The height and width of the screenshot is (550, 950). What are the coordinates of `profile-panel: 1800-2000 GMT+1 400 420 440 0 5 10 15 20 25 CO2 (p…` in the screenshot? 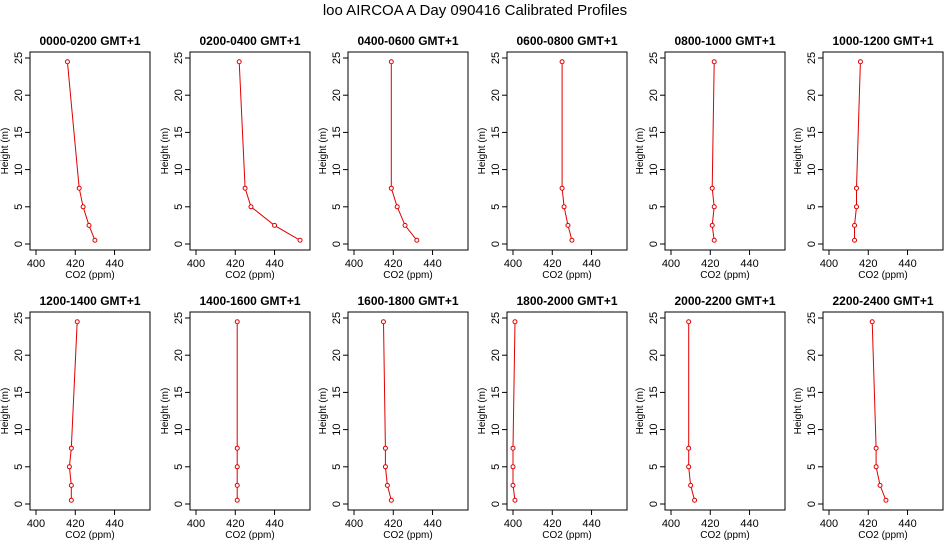 It's located at (552, 417).